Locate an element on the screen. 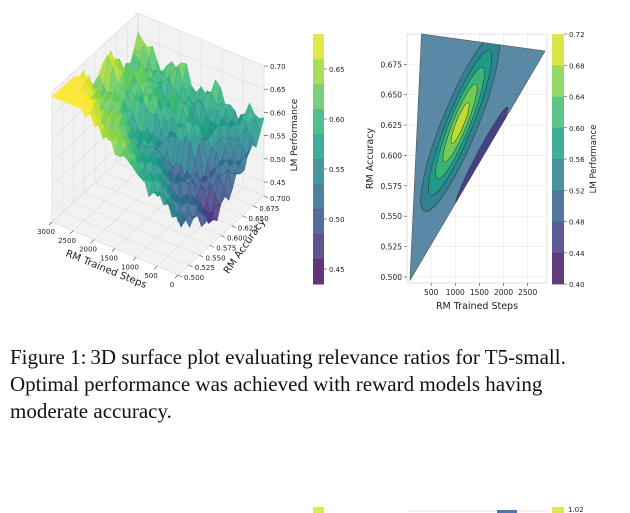 Image resolution: width=630 pixels, height=513 pixels. next-figure-partial: 1.02 is located at coordinates (448, 509).